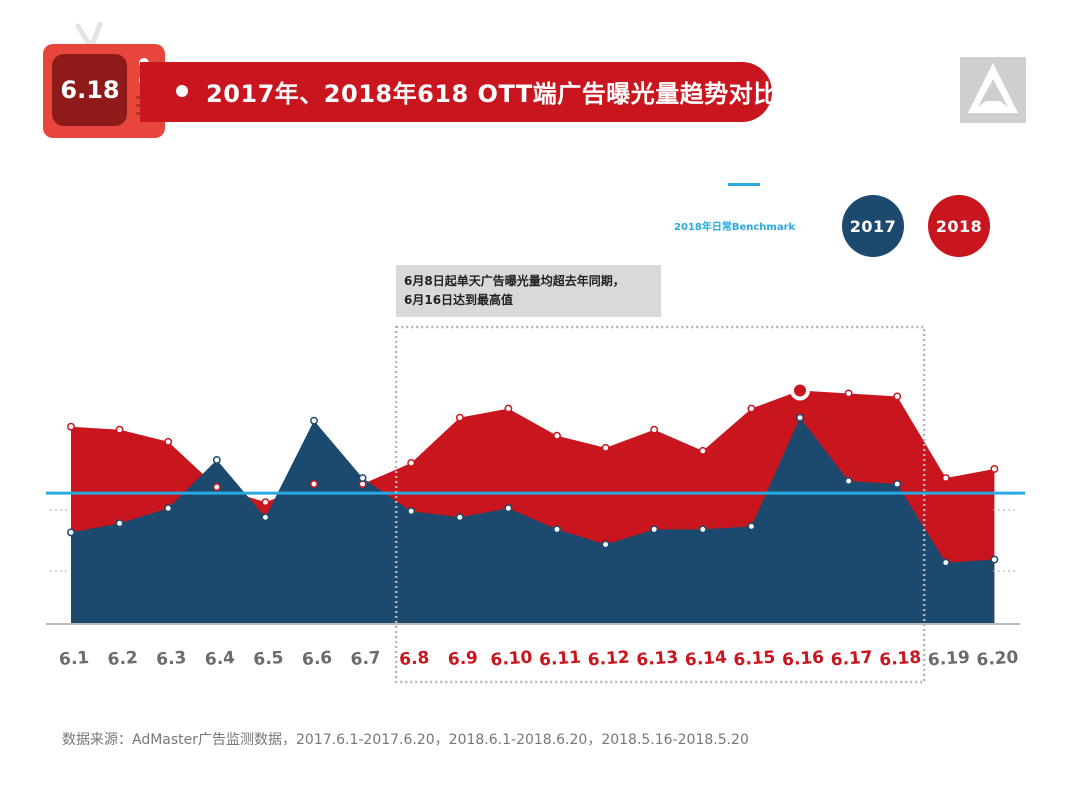 The width and height of the screenshot is (1080, 785). Describe the element at coordinates (751, 526) in the screenshot. I see `point-2017-6.15` at that location.